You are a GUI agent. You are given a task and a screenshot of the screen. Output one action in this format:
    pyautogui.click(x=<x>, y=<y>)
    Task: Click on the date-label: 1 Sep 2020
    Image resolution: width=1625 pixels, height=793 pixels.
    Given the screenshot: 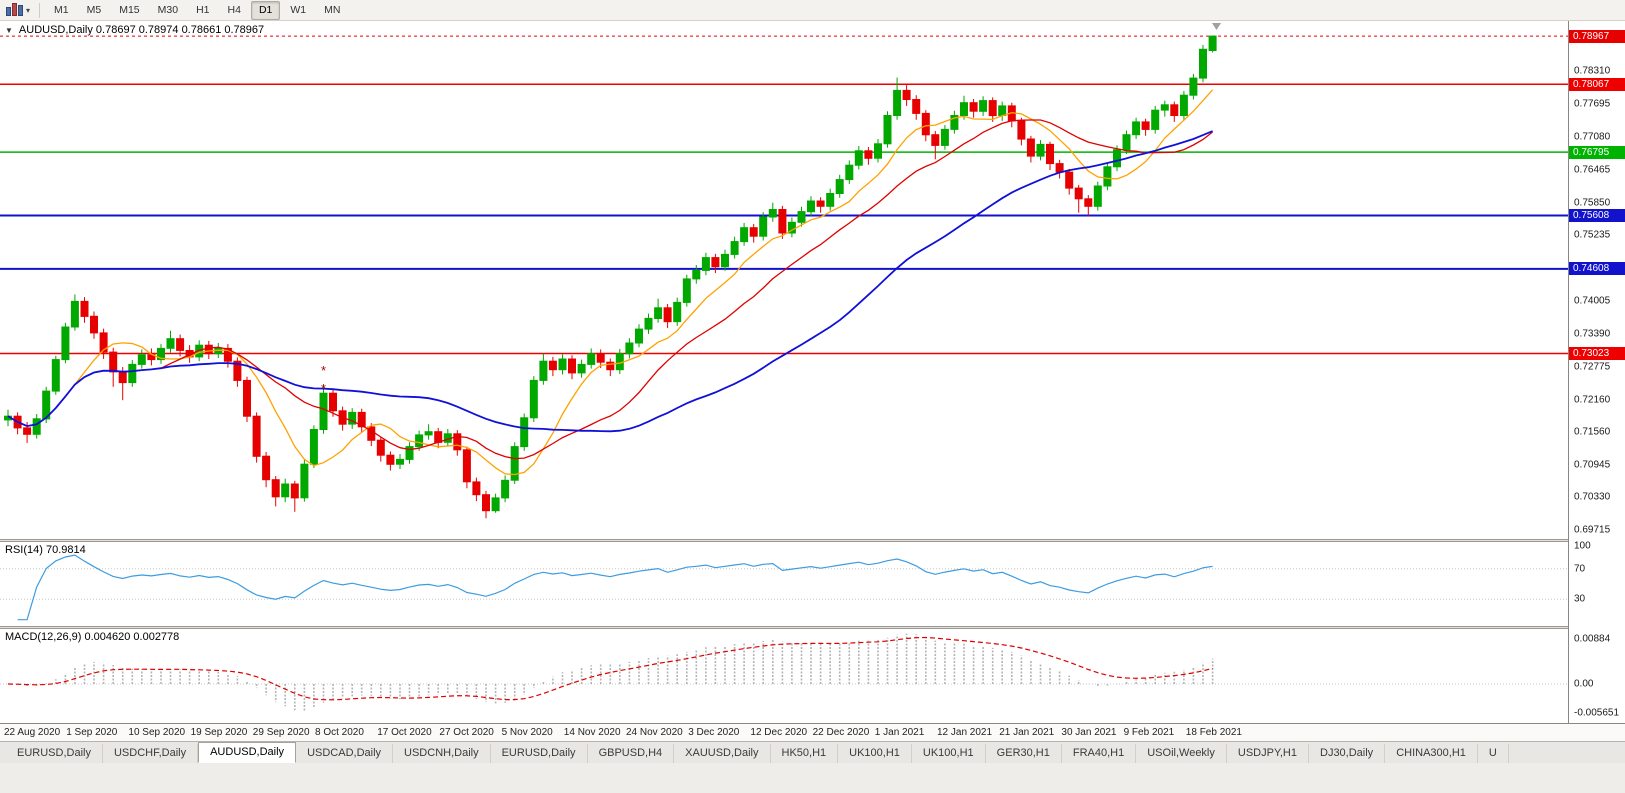 What is the action you would take?
    pyautogui.click(x=92, y=732)
    